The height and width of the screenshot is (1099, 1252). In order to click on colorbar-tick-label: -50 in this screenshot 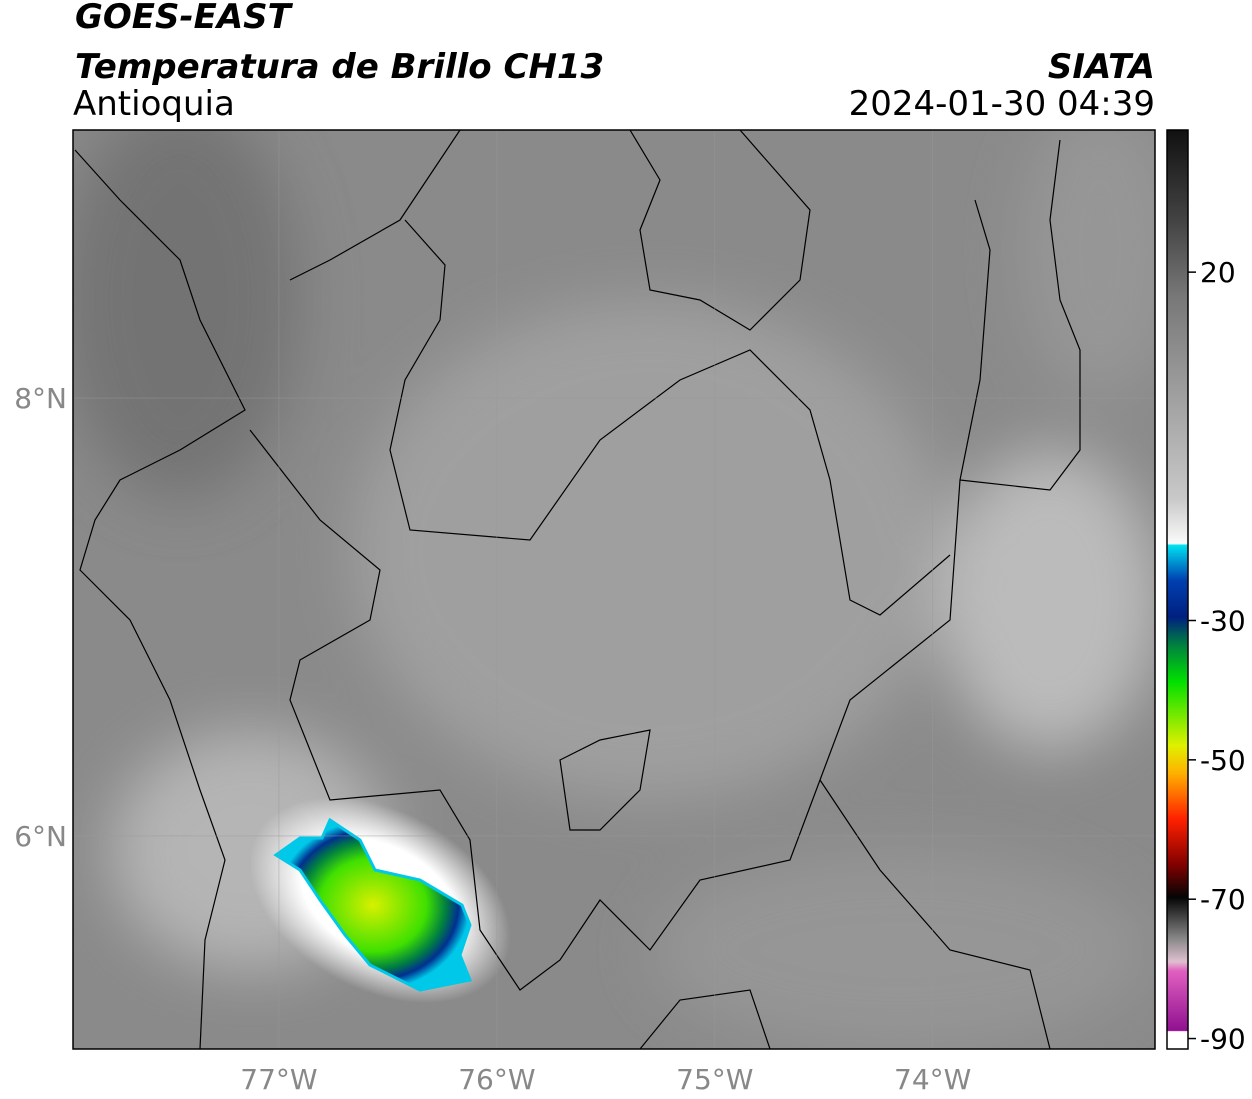, I will do `click(1223, 760)`.